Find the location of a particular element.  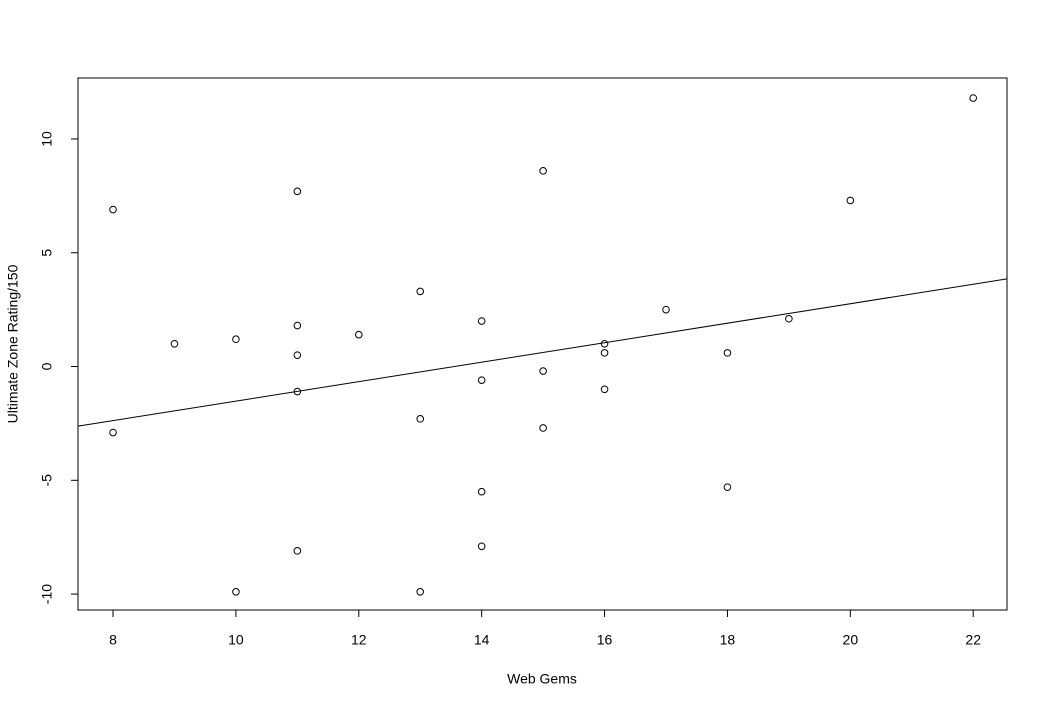

x-tick-label: 8 is located at coordinates (113, 640).